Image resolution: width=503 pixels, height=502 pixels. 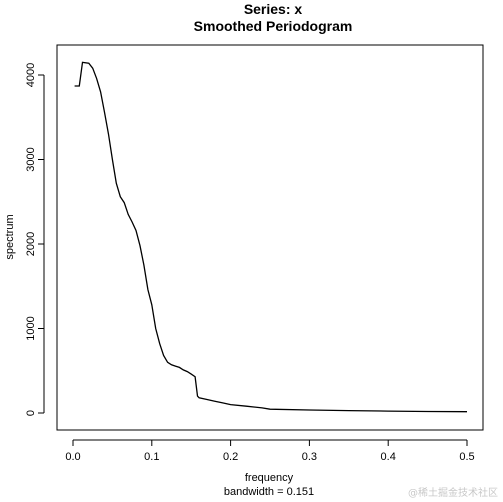 I want to click on y-tick-label: 3000, so click(x=31, y=159).